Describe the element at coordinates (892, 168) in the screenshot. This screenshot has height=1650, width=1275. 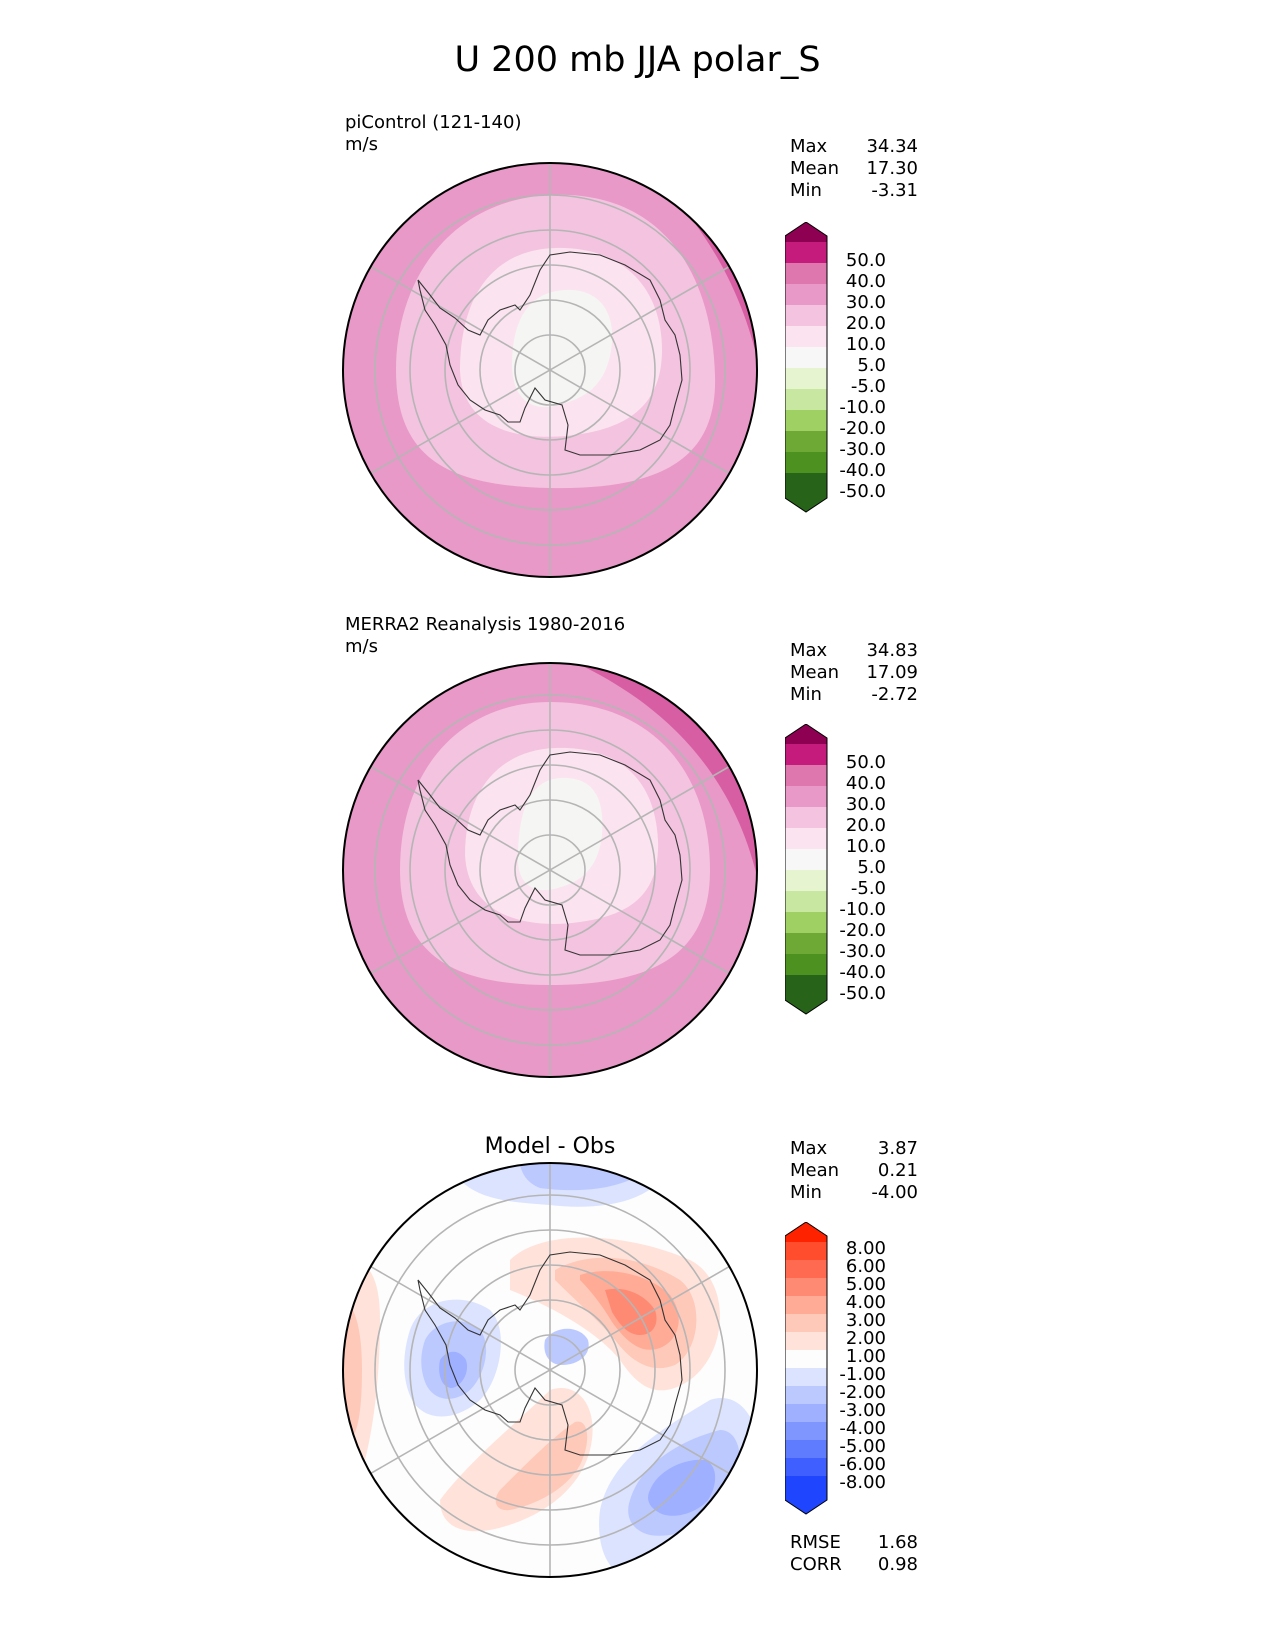
I see `panel1-mean: 17.30` at that location.